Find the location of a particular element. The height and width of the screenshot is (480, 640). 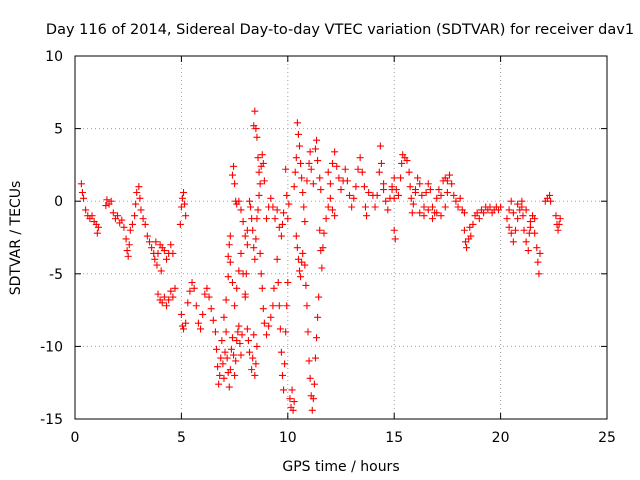

y-tick-label: 0 is located at coordinates (58, 202).